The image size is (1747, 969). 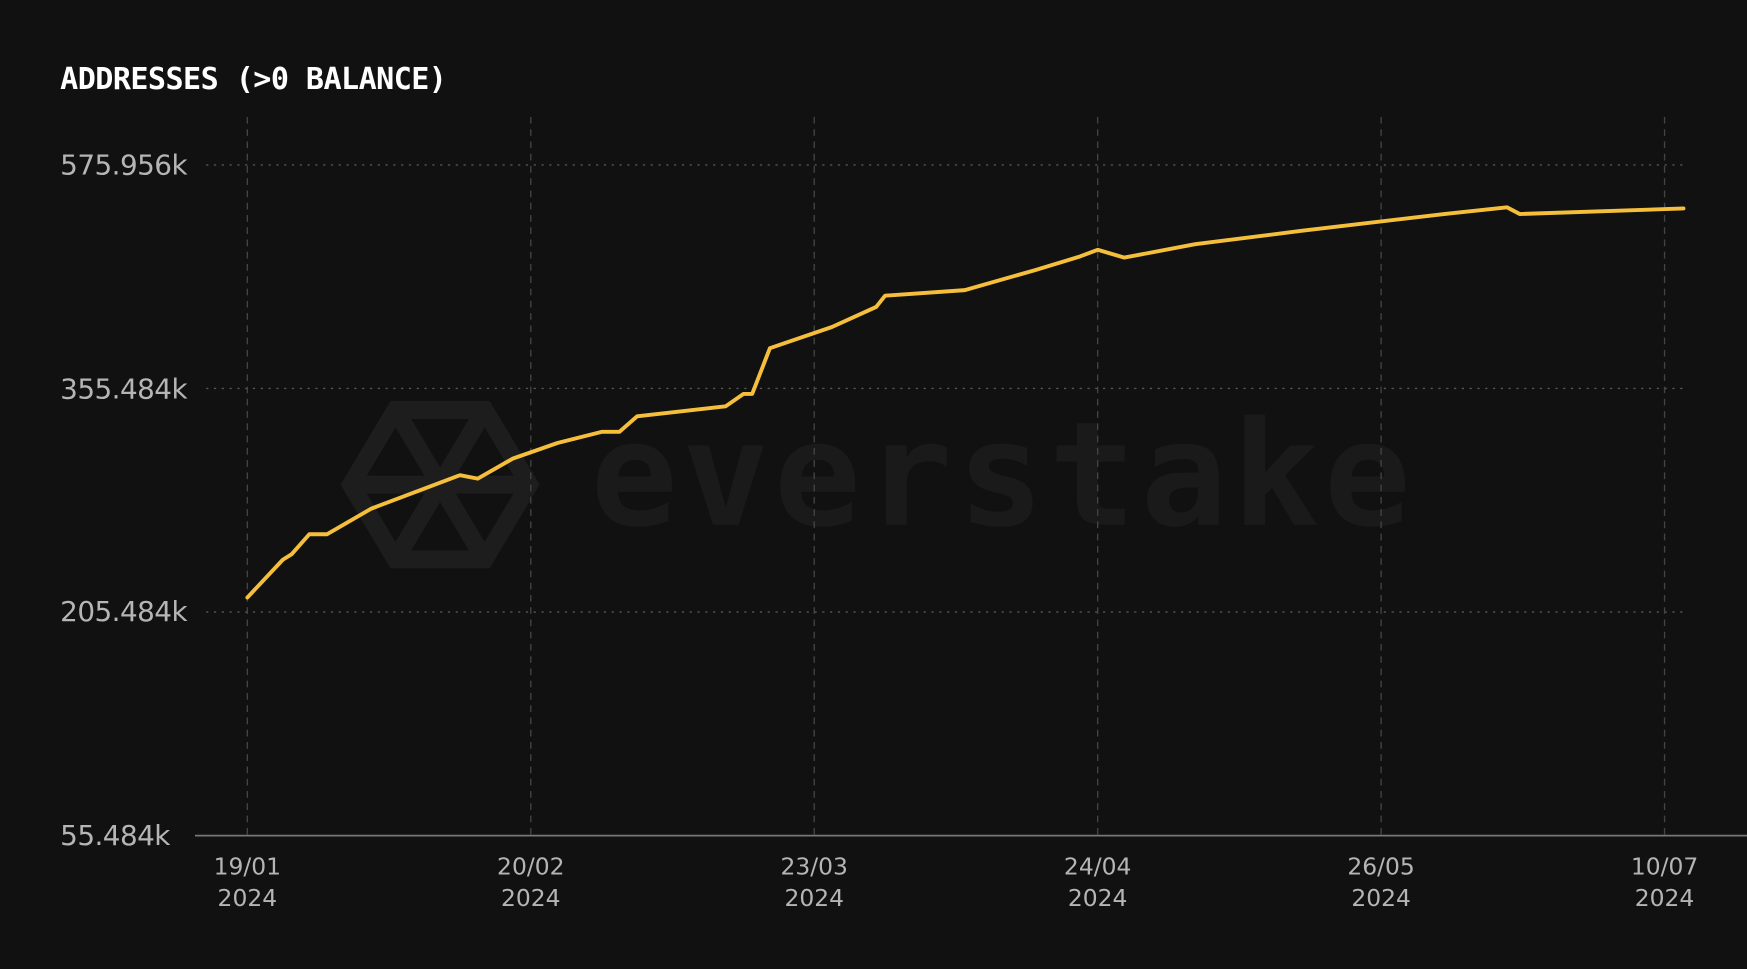 I want to click on x-tick-label: 23/03 2024, so click(x=814, y=882).